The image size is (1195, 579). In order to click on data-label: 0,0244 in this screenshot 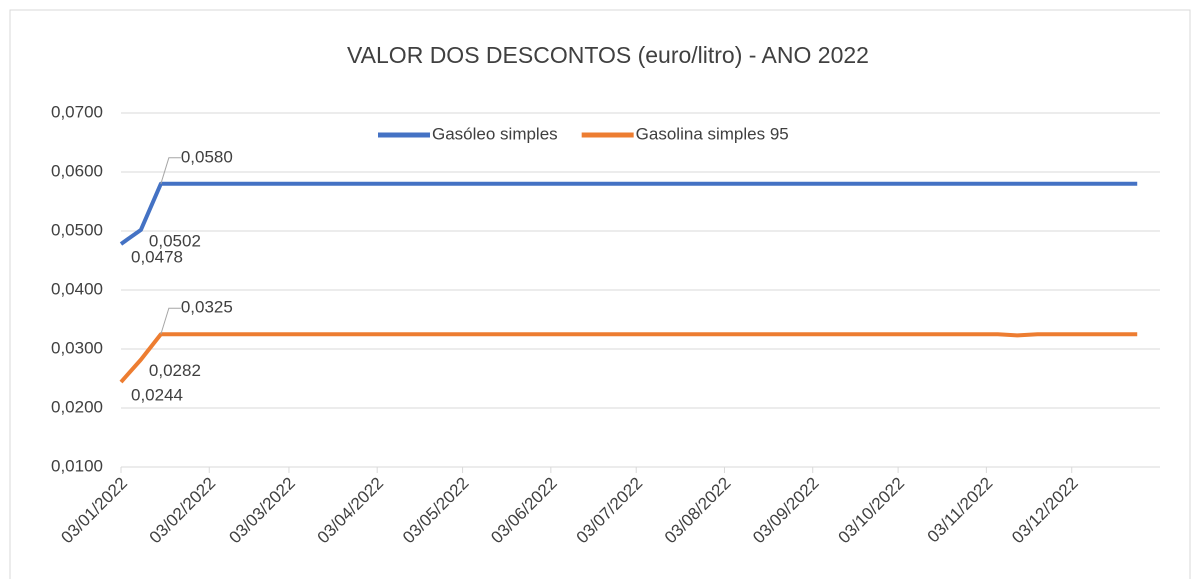, I will do `click(157, 395)`.